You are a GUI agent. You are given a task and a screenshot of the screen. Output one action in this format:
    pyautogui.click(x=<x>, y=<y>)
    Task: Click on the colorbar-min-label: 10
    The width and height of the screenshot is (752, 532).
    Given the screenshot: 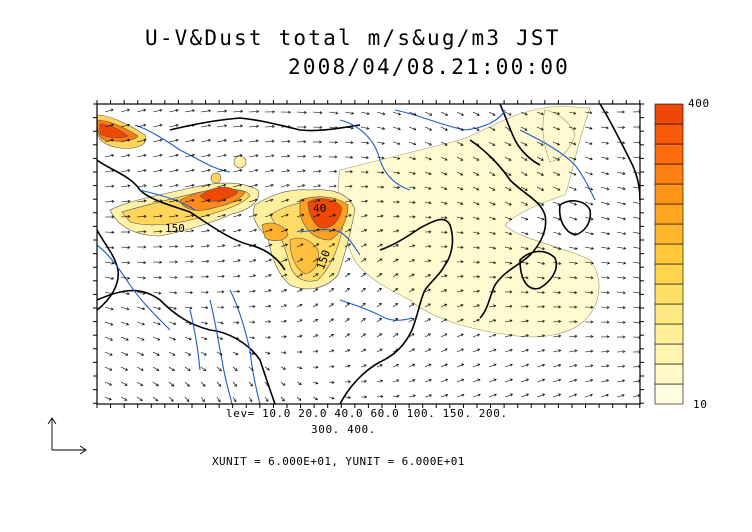 What is the action you would take?
    pyautogui.click(x=700, y=404)
    